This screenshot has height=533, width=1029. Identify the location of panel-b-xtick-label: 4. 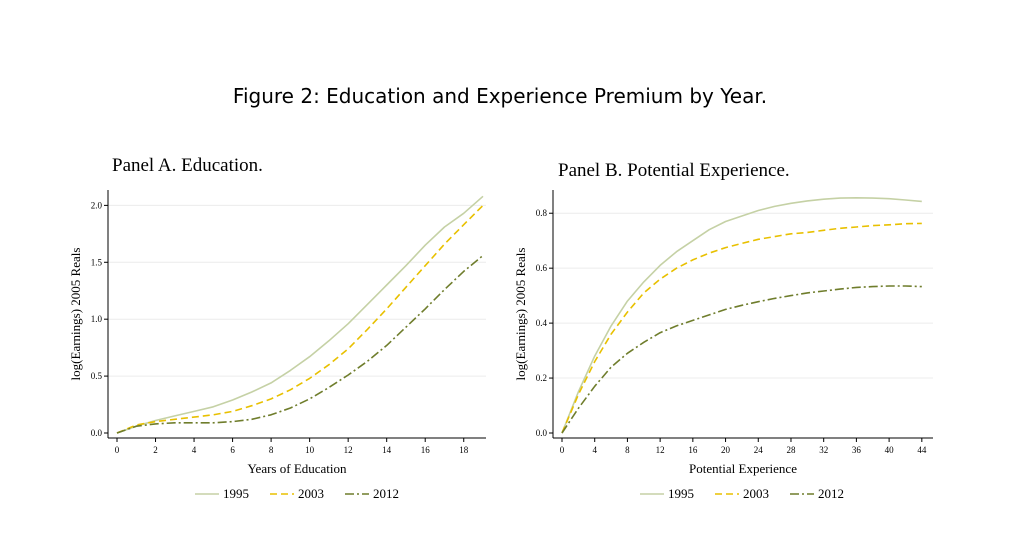
(594, 450).